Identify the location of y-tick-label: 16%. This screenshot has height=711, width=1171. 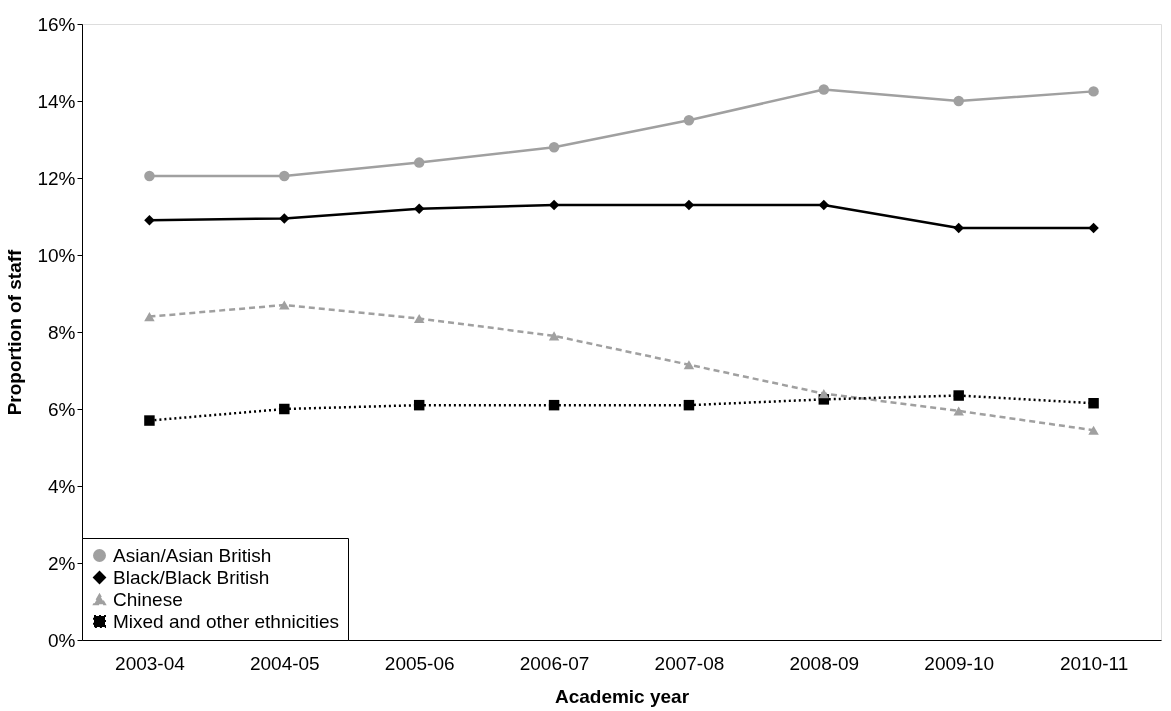
(56, 24).